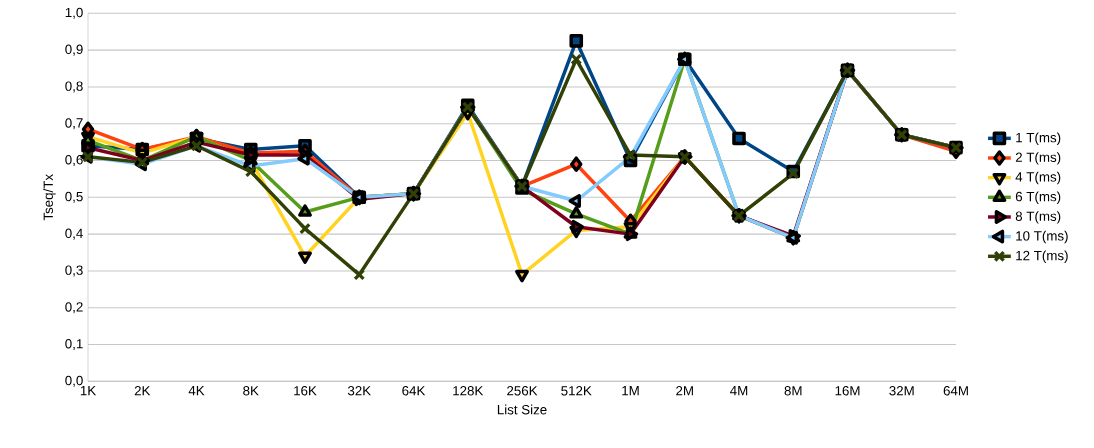 This screenshot has width=1094, height=448. Describe the element at coordinates (1038, 178) in the screenshot. I see `legend-label: 4 T(ms)` at that location.